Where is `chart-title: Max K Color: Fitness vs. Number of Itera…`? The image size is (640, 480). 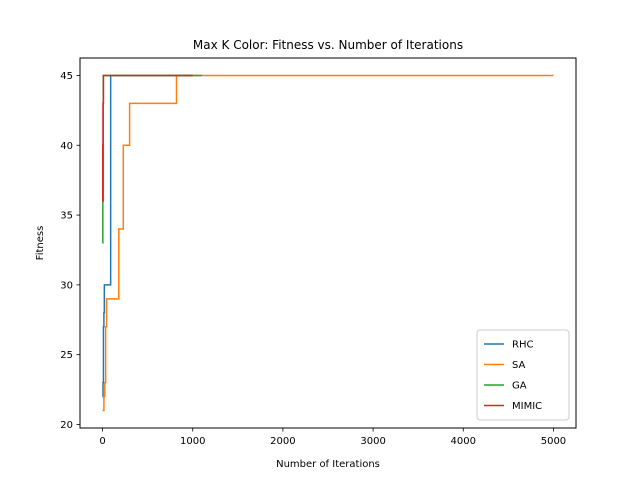
chart-title: Max K Color: Fitness vs. Number of Itera… is located at coordinates (328, 45).